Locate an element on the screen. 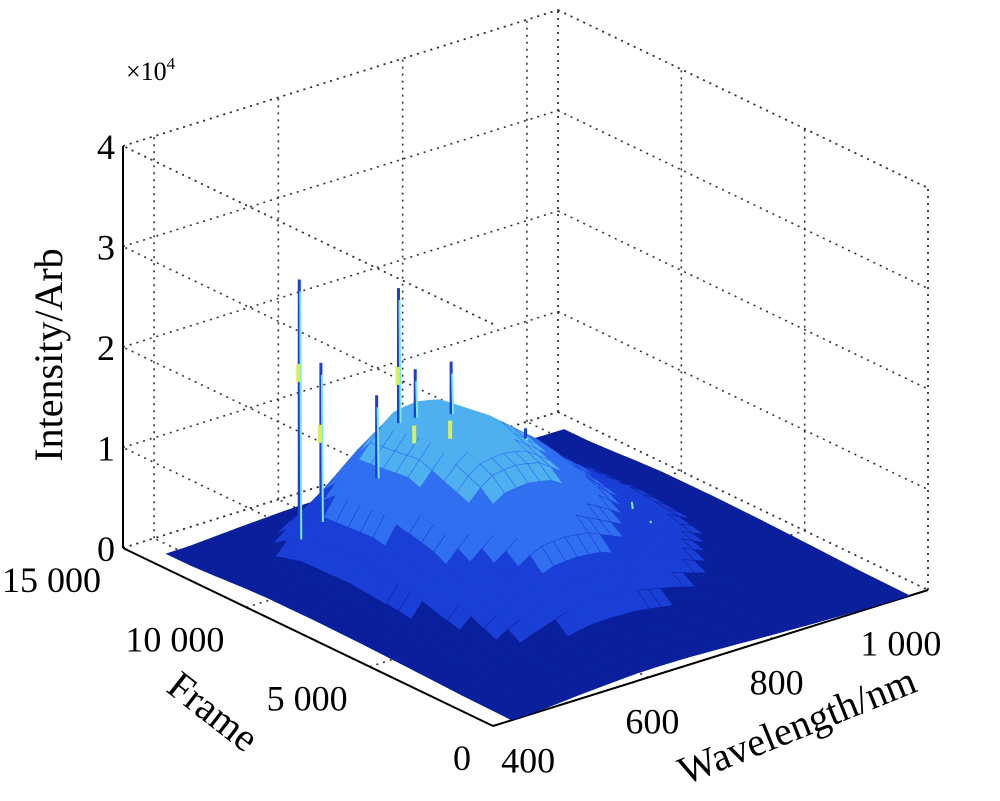  z-exponent-label: ×10⁴ is located at coordinates (151, 70).